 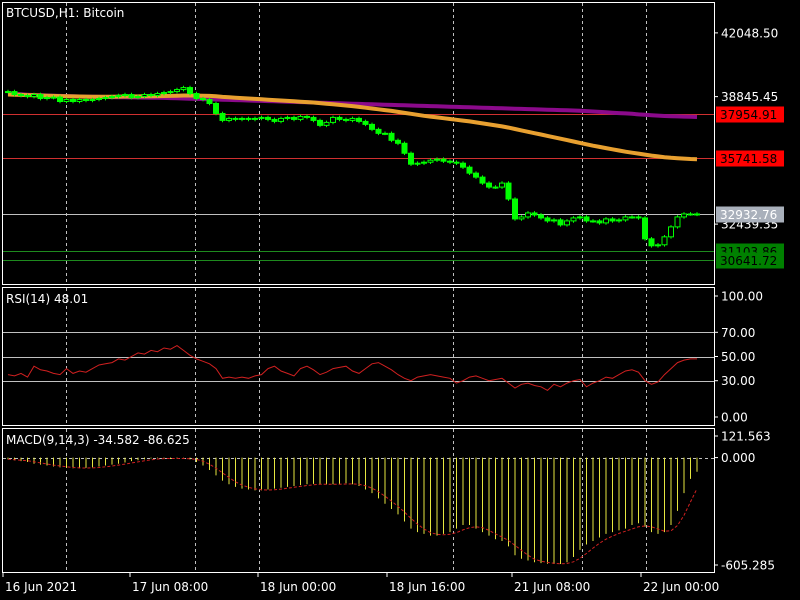 I want to click on price-level-tag-label: 32932.76, so click(x=748, y=215).